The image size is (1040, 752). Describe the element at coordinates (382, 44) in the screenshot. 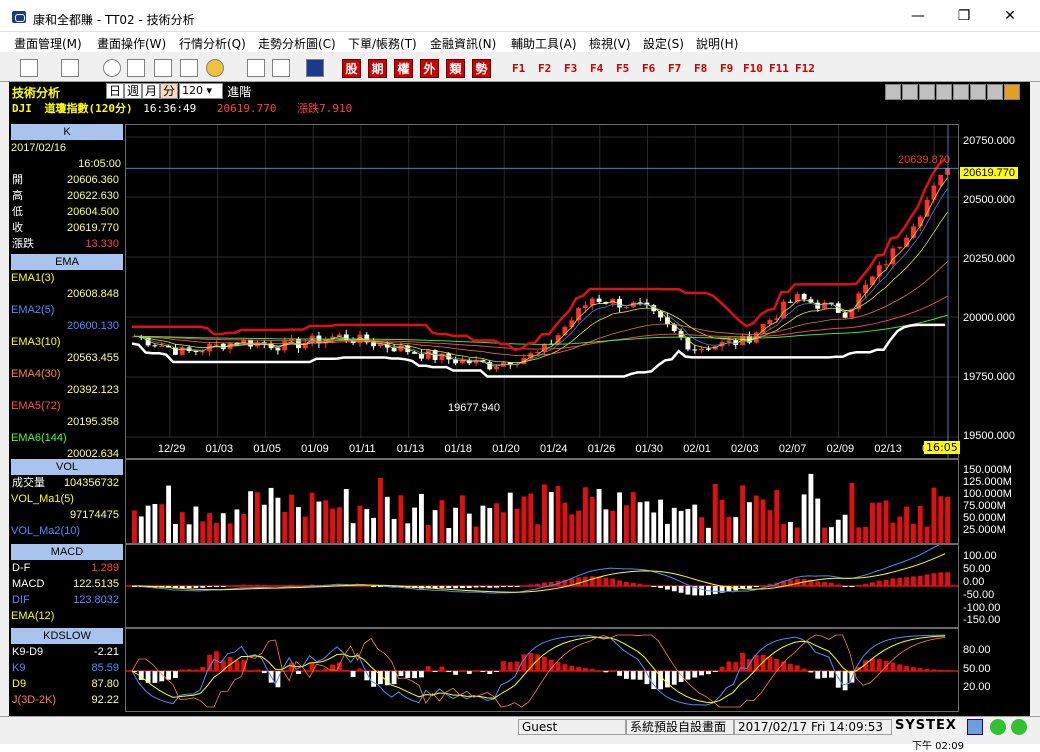

I see `menu-order: 下單/帳務(T)` at that location.